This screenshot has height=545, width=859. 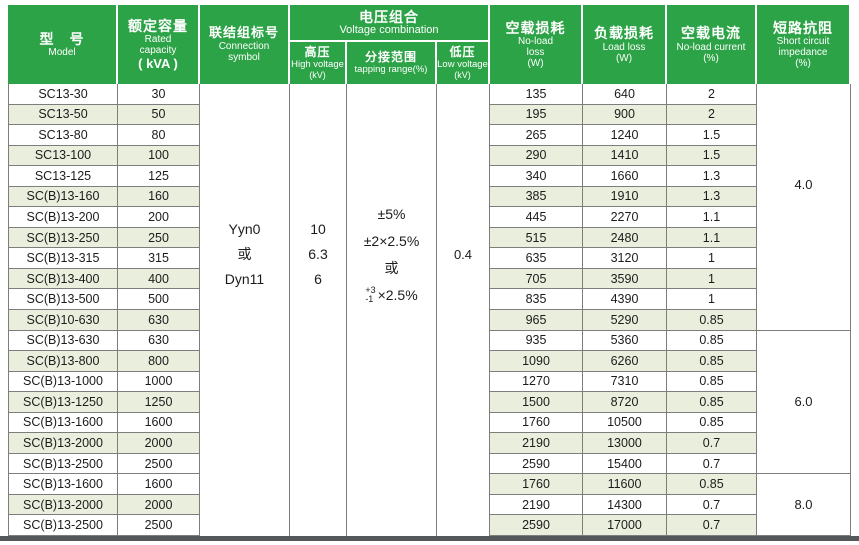 What do you see at coordinates (625, 279) in the screenshot?
I see `load-loss-cell: 3590` at bounding box center [625, 279].